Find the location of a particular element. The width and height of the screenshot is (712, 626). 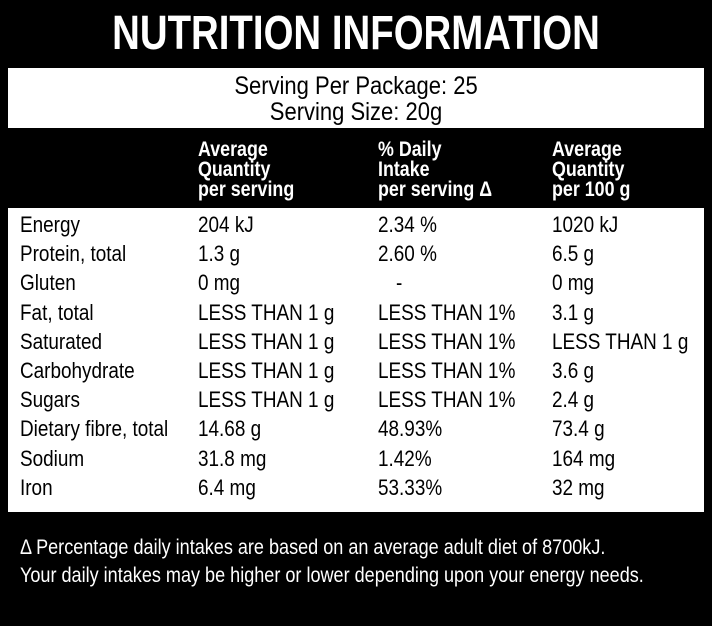

cell: 6.5 g is located at coordinates (573, 254).